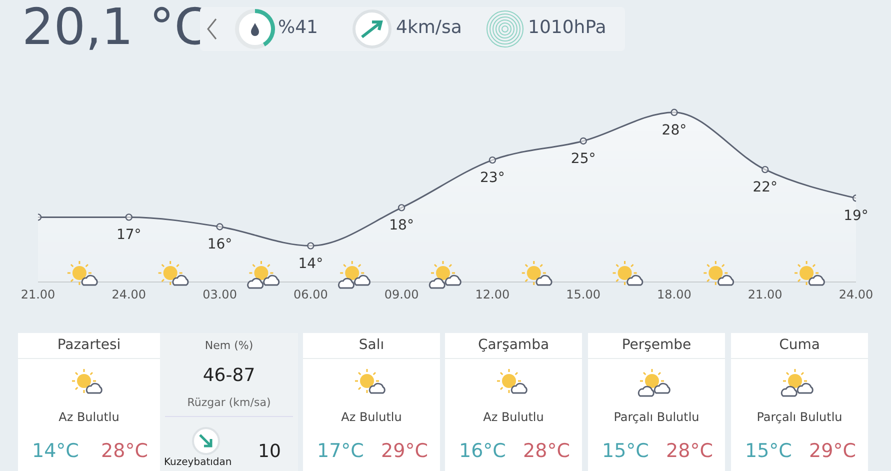 The width and height of the screenshot is (891, 471). Describe the element at coordinates (311, 264) in the screenshot. I see `data-label: 14°` at that location.